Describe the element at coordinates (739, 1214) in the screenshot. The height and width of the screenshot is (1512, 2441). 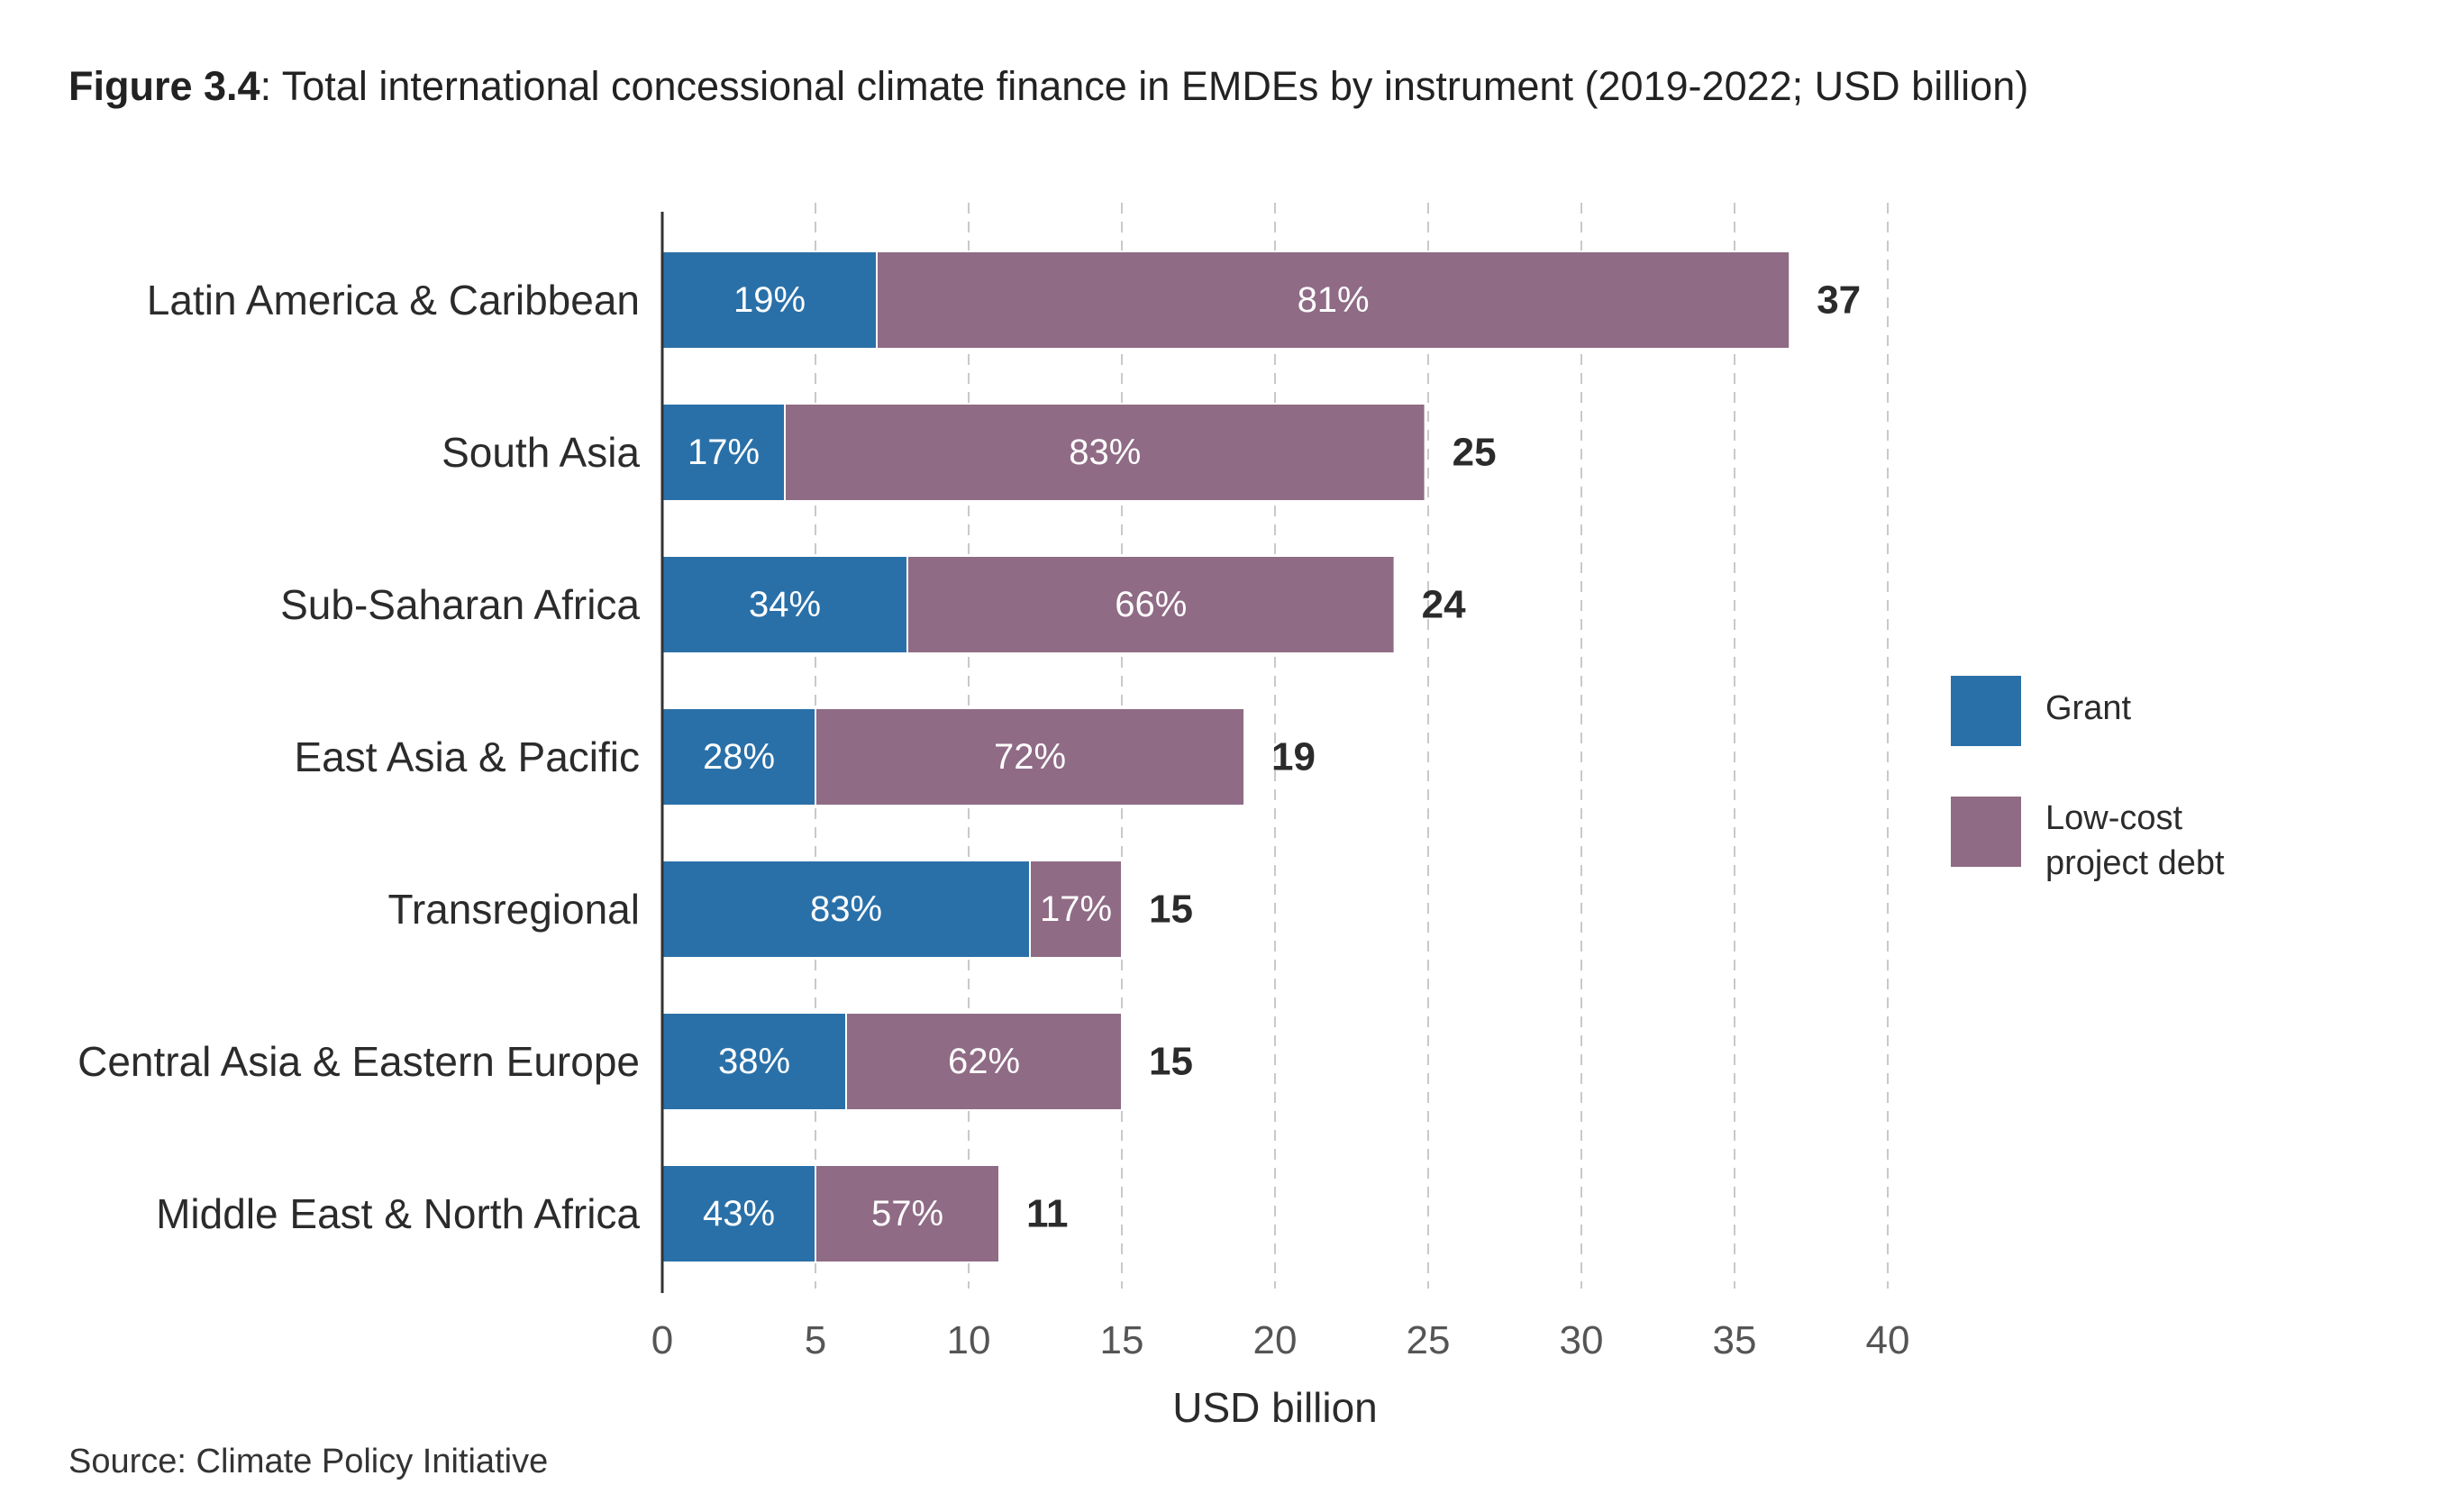
I see `bar-percent-label: 43%` at that location.